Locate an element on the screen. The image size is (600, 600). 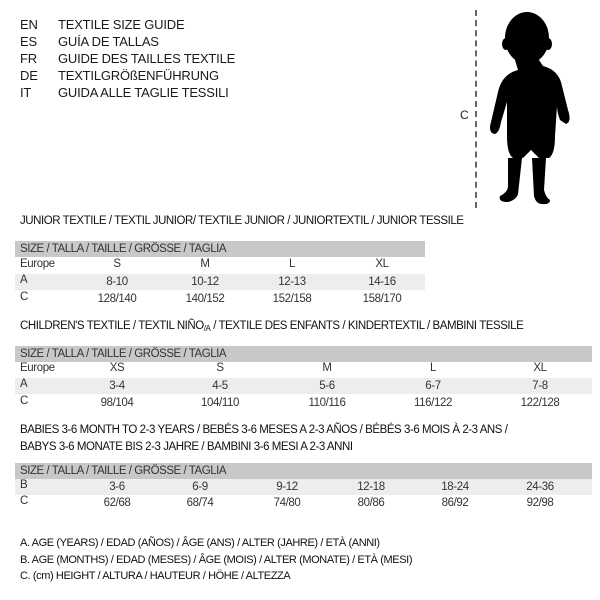
table-cell: 7-8 is located at coordinates (540, 386).